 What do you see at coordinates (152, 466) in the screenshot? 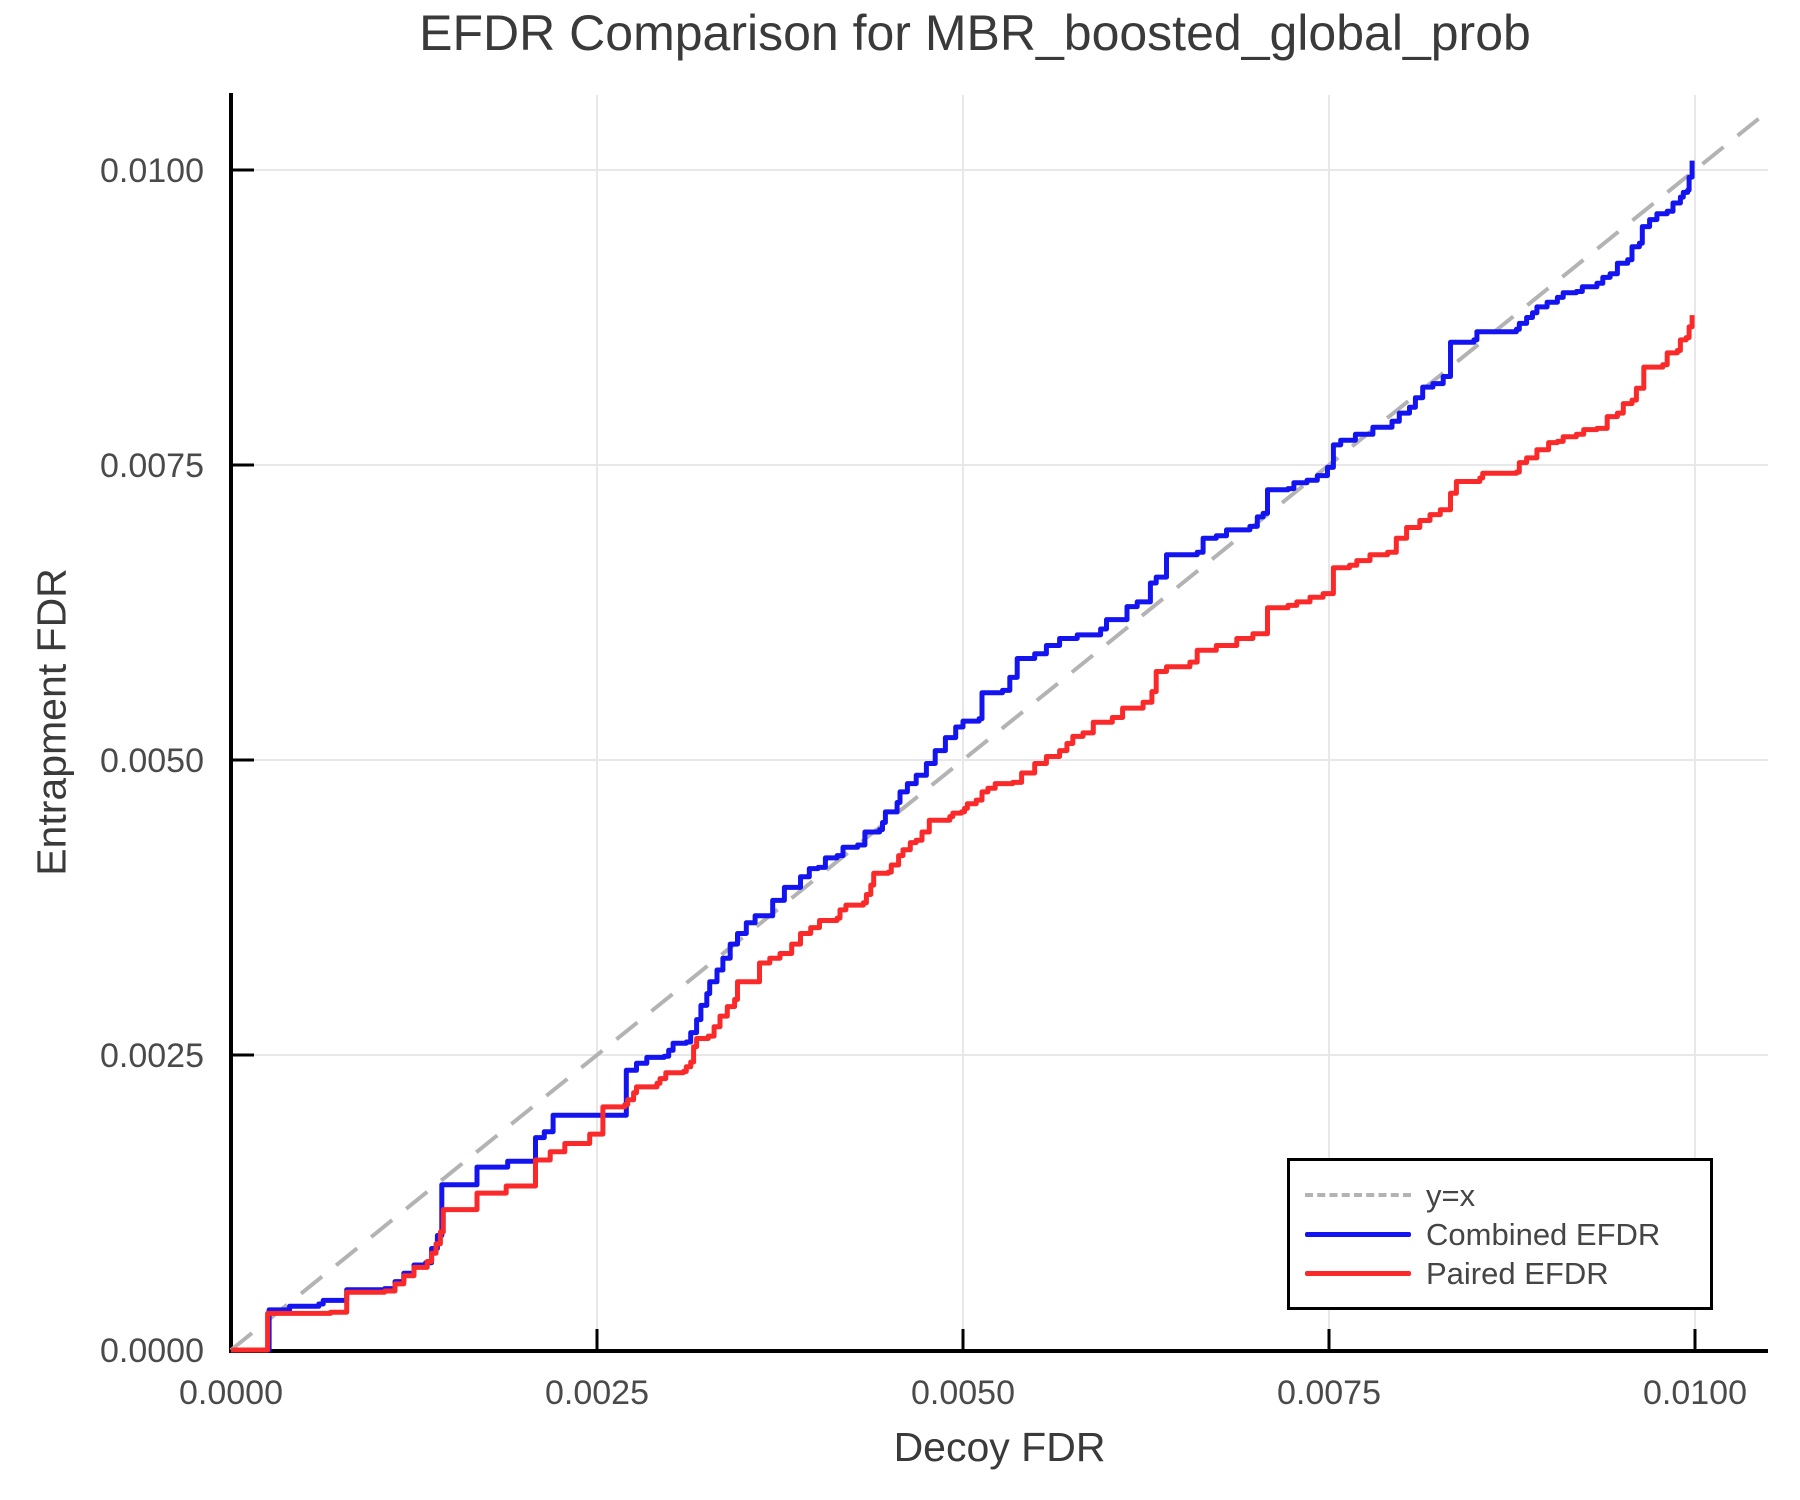
I see `y-tick-label: 0.0075` at bounding box center [152, 466].